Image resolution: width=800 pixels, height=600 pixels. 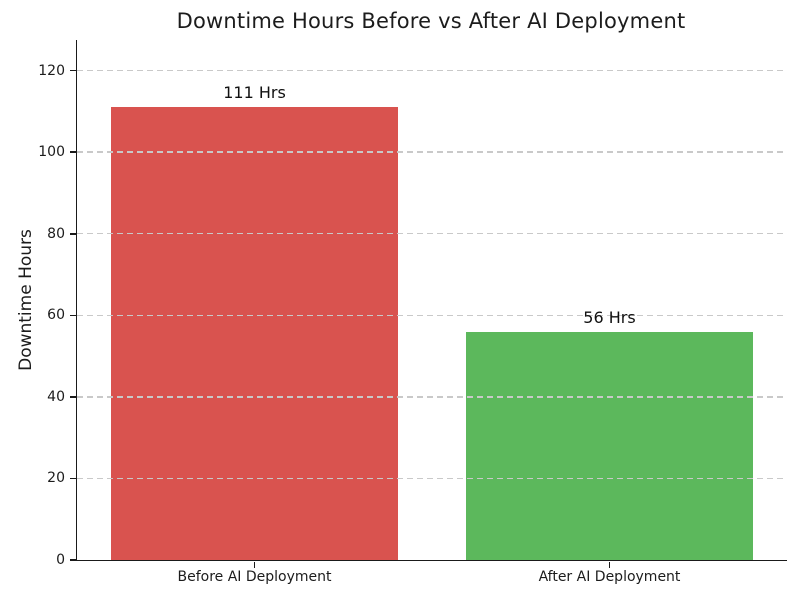 What do you see at coordinates (609, 317) in the screenshot?
I see `bar-value-label-2: 56 Hrs` at bounding box center [609, 317].